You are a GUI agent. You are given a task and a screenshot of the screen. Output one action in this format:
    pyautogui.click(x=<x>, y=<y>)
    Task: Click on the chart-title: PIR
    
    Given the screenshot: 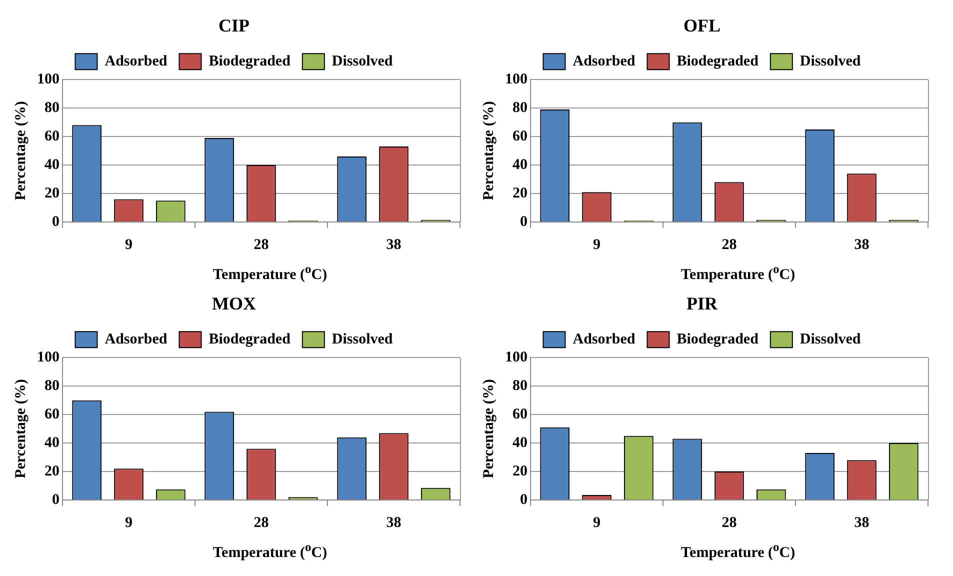 What is the action you would take?
    pyautogui.click(x=702, y=303)
    